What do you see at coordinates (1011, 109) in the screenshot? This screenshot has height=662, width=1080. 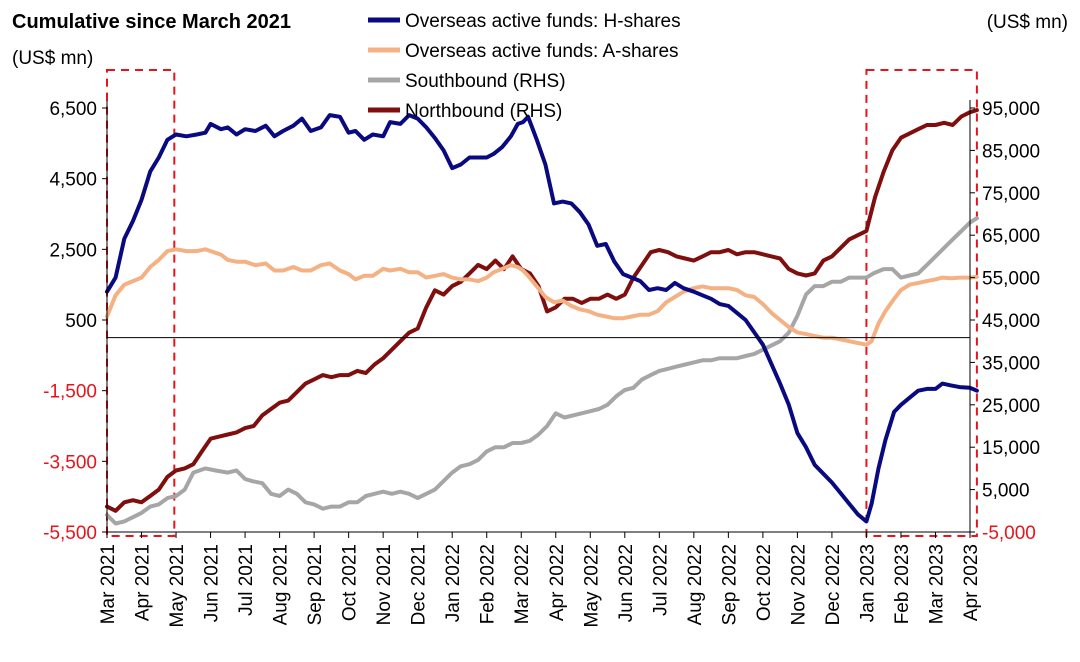 I see `right-tick-label: 95,000` at bounding box center [1011, 109].